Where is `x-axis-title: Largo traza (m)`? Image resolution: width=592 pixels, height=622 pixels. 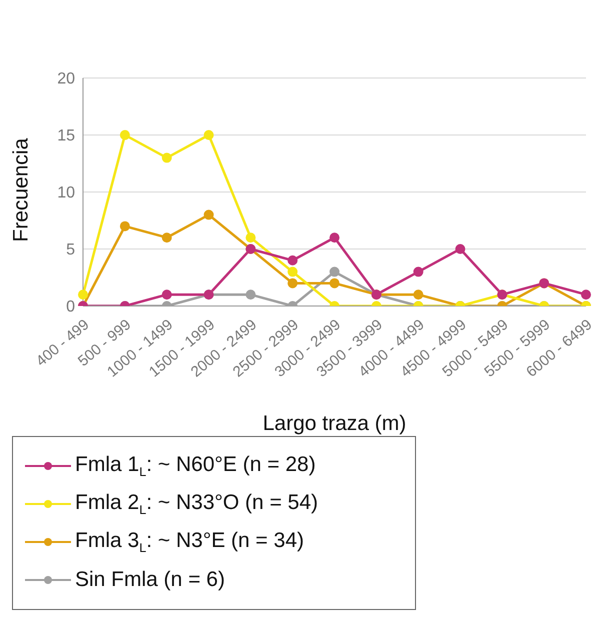 x-axis-title: Largo traza (m) is located at coordinates (334, 423).